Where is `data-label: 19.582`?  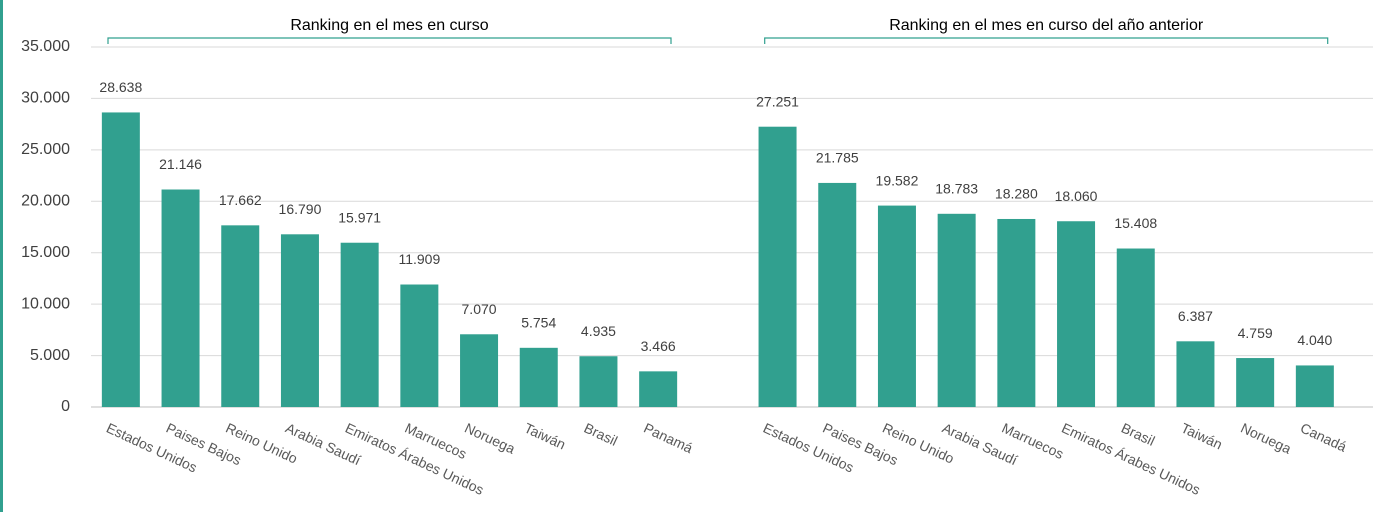
data-label: 19.582 is located at coordinates (897, 180).